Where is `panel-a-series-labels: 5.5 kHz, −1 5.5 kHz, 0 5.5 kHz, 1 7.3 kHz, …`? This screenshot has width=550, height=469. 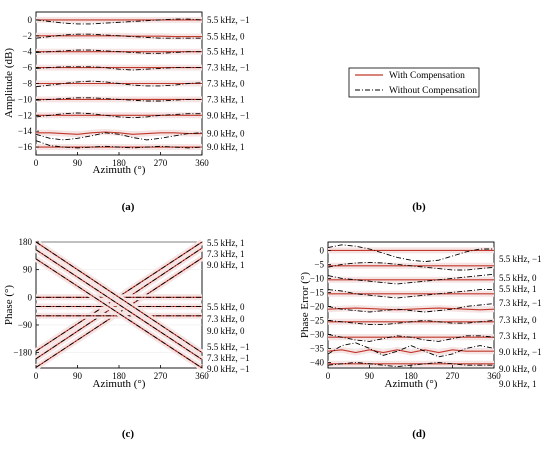 panel-a-series-labels: 5.5 kHz, −1 5.5 kHz, 0 5.5 kHz, 1 7.3 kHz, … is located at coordinates (228, 83).